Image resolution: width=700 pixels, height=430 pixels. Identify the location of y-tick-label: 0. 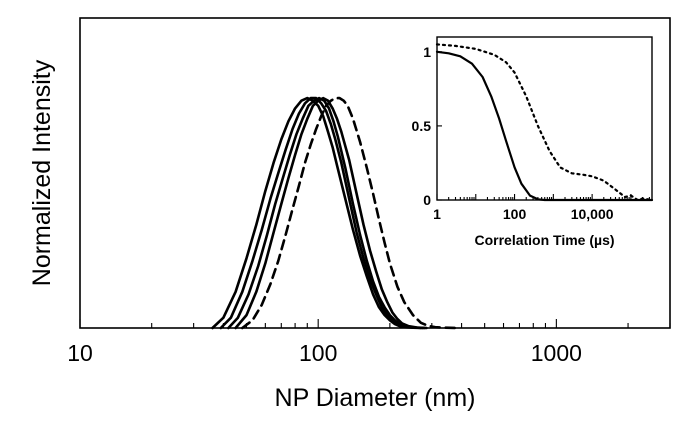
(427, 200).